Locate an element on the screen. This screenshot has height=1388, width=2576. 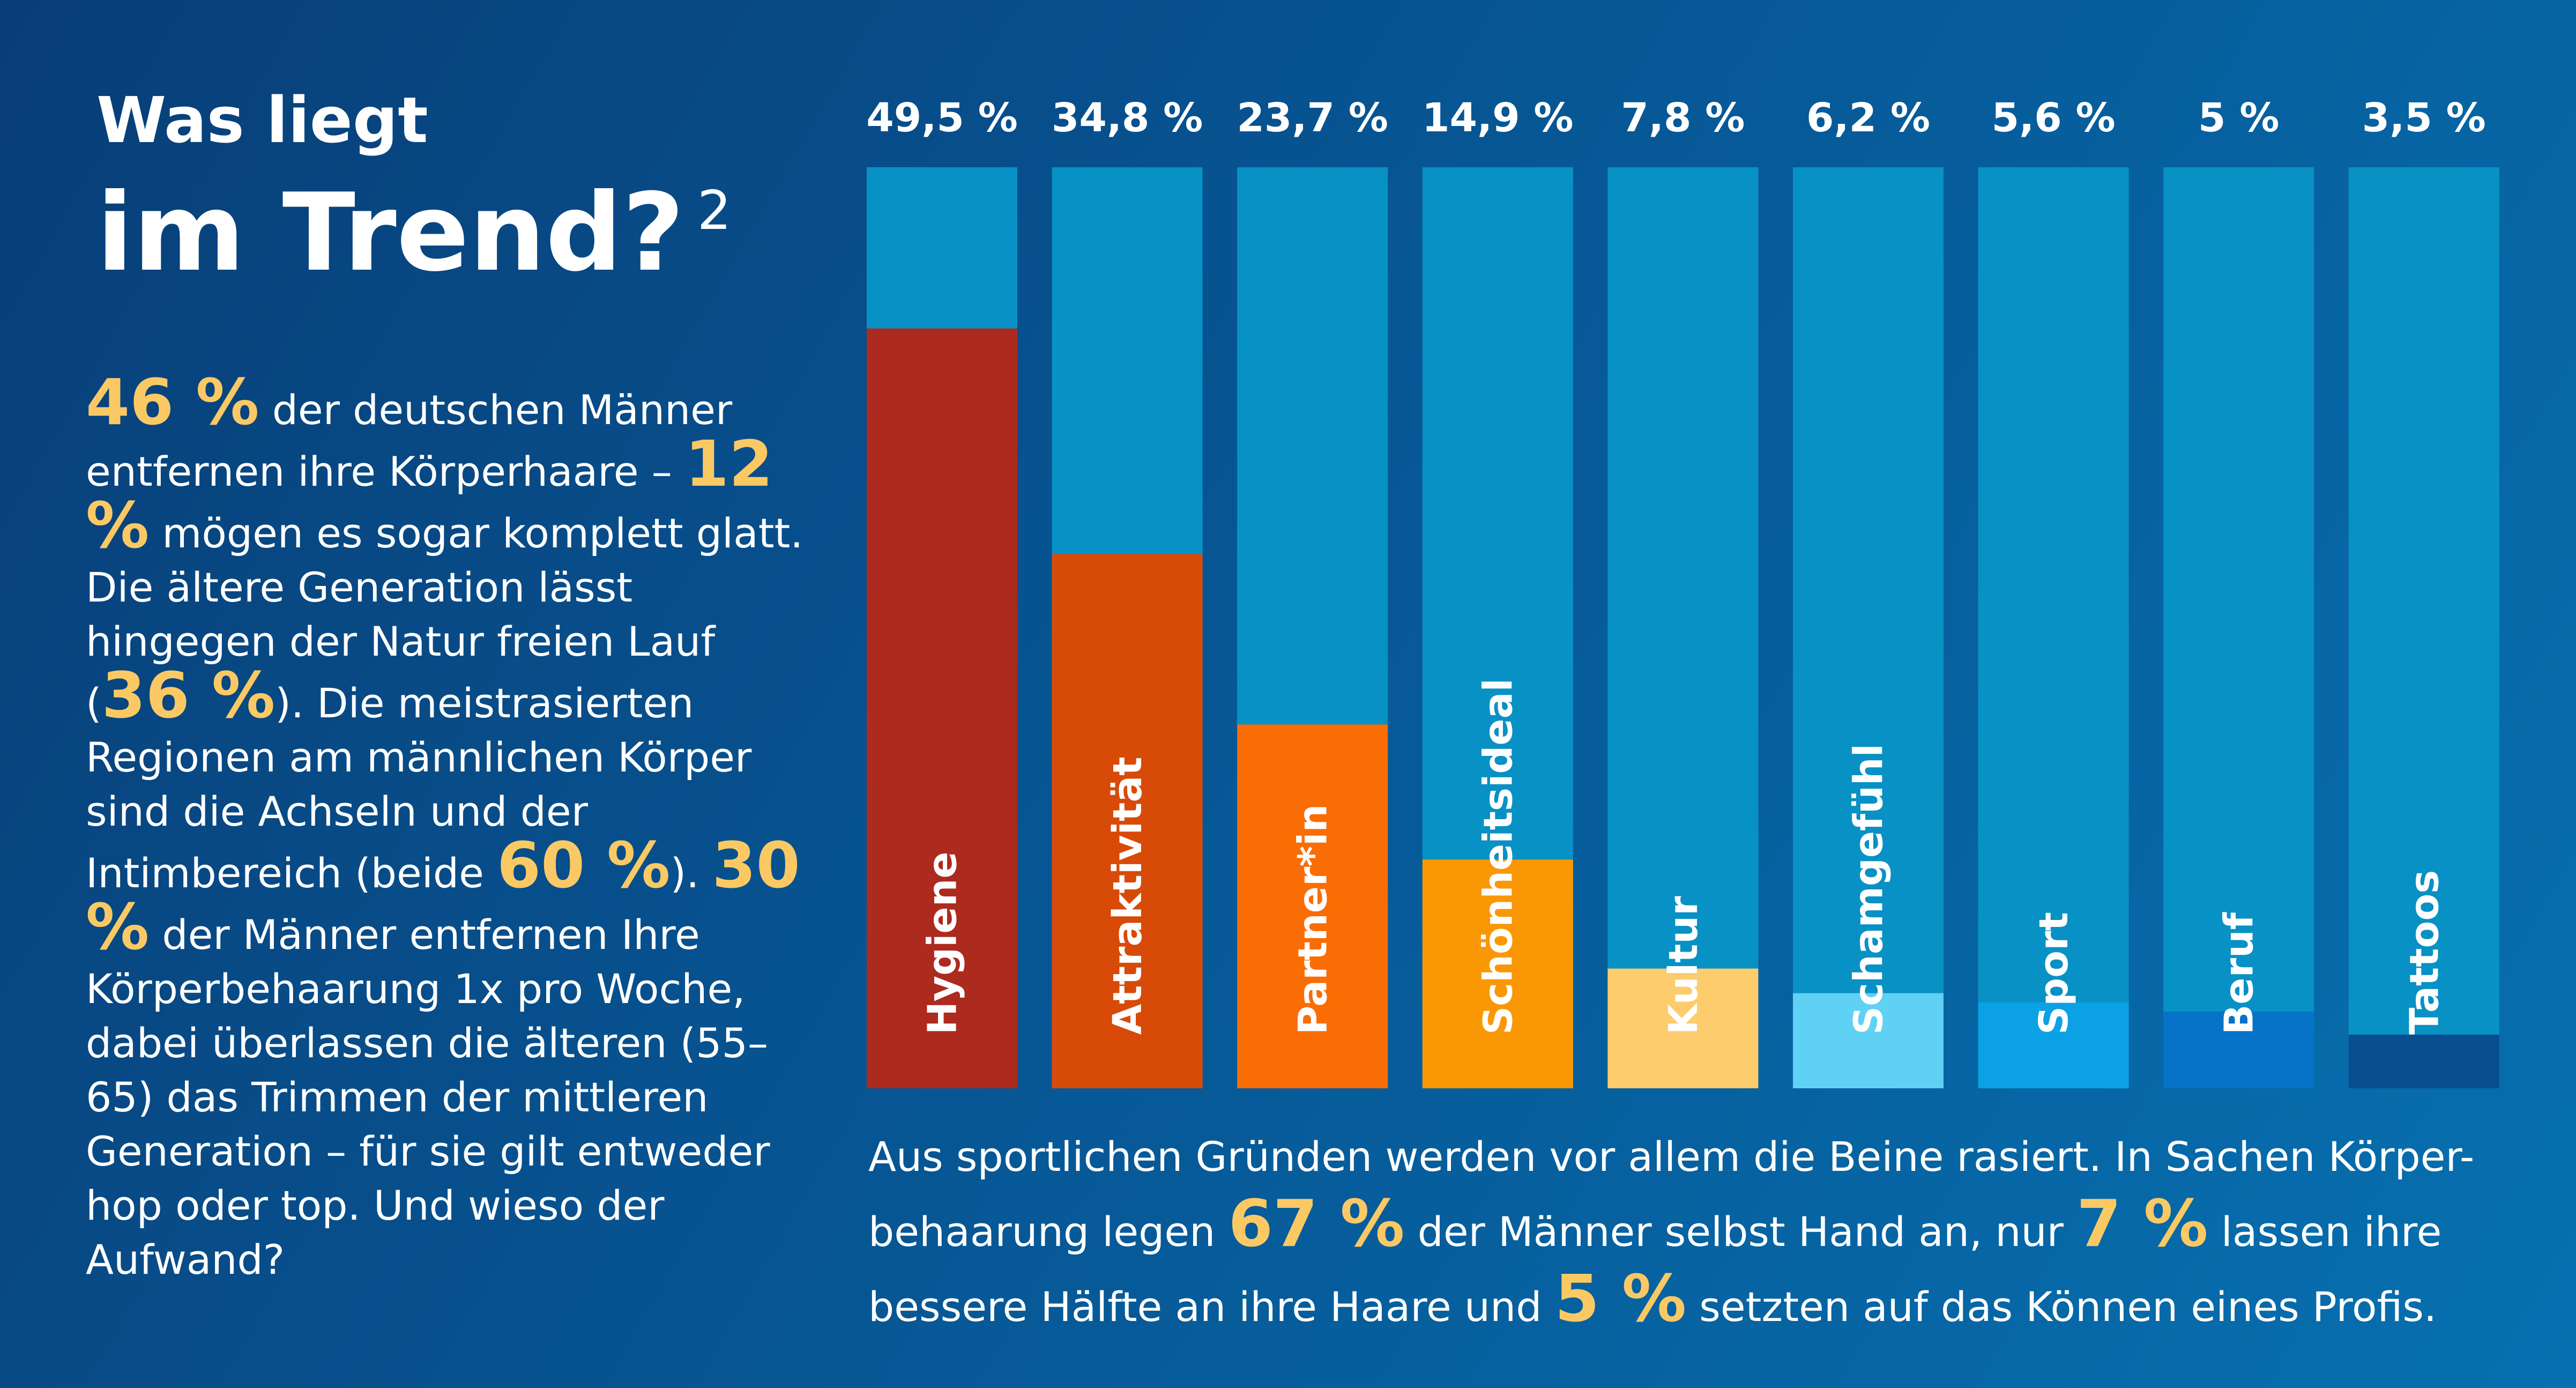
category-label-8: Tattoos is located at coordinates (2424, 952).